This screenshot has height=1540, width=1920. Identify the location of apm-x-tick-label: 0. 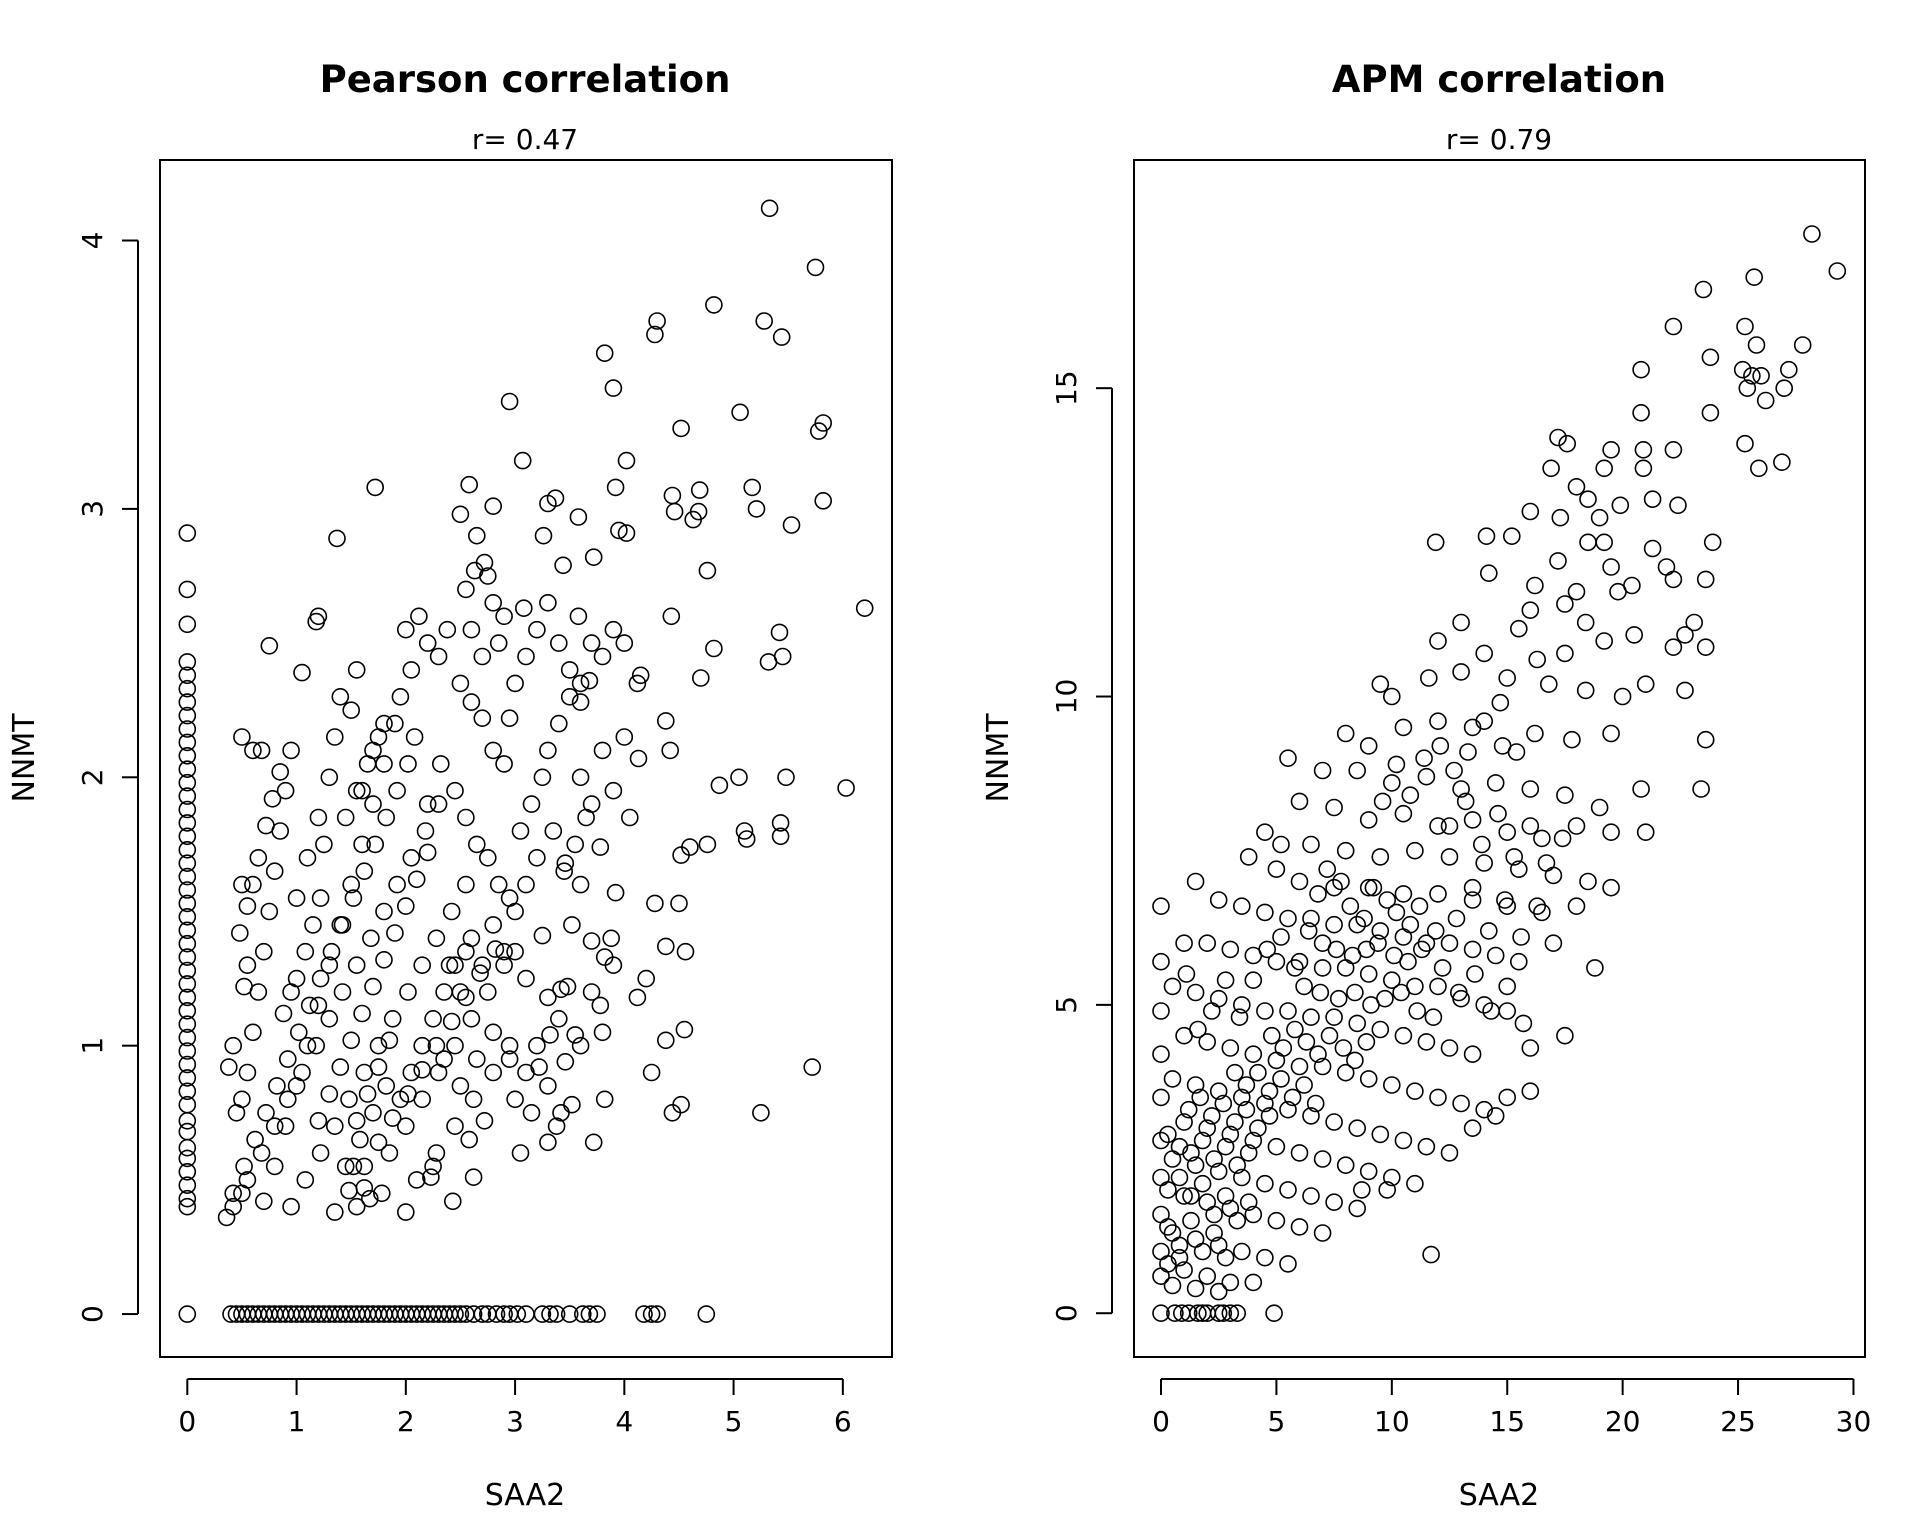
(1161, 1421).